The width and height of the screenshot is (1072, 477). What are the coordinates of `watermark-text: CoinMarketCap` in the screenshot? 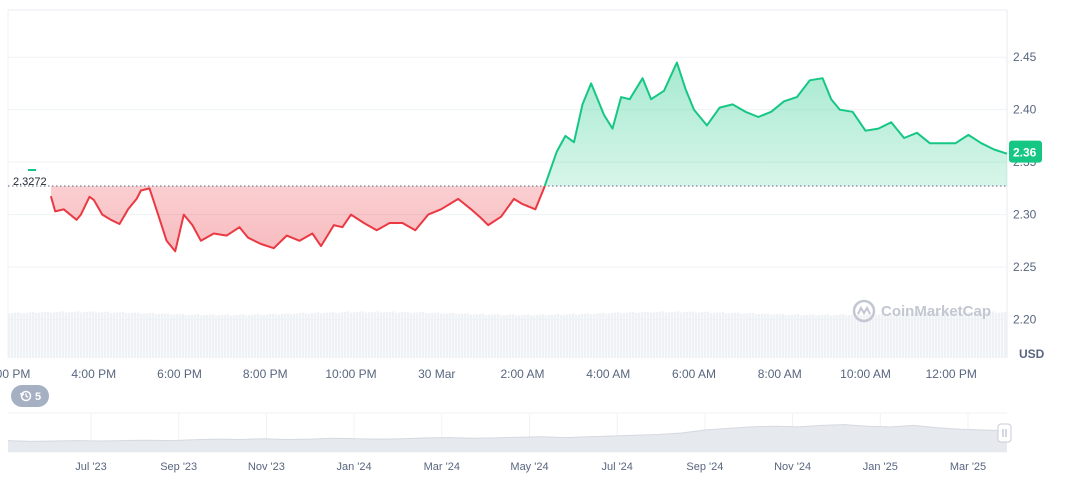 It's located at (936, 311).